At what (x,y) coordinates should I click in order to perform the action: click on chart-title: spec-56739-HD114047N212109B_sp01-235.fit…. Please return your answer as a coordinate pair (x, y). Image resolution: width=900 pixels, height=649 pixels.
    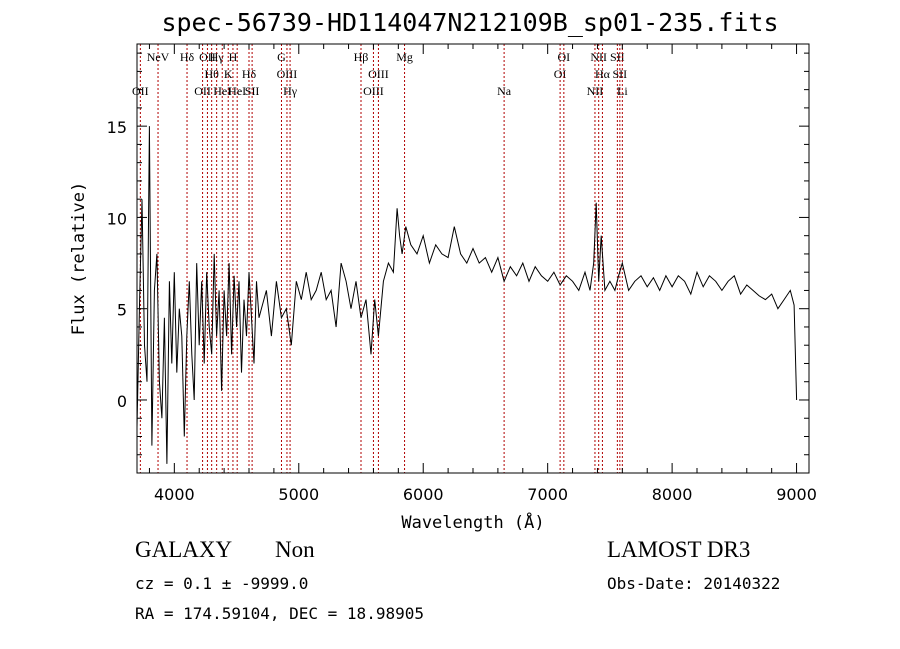
    Looking at the image, I should click on (470, 22).